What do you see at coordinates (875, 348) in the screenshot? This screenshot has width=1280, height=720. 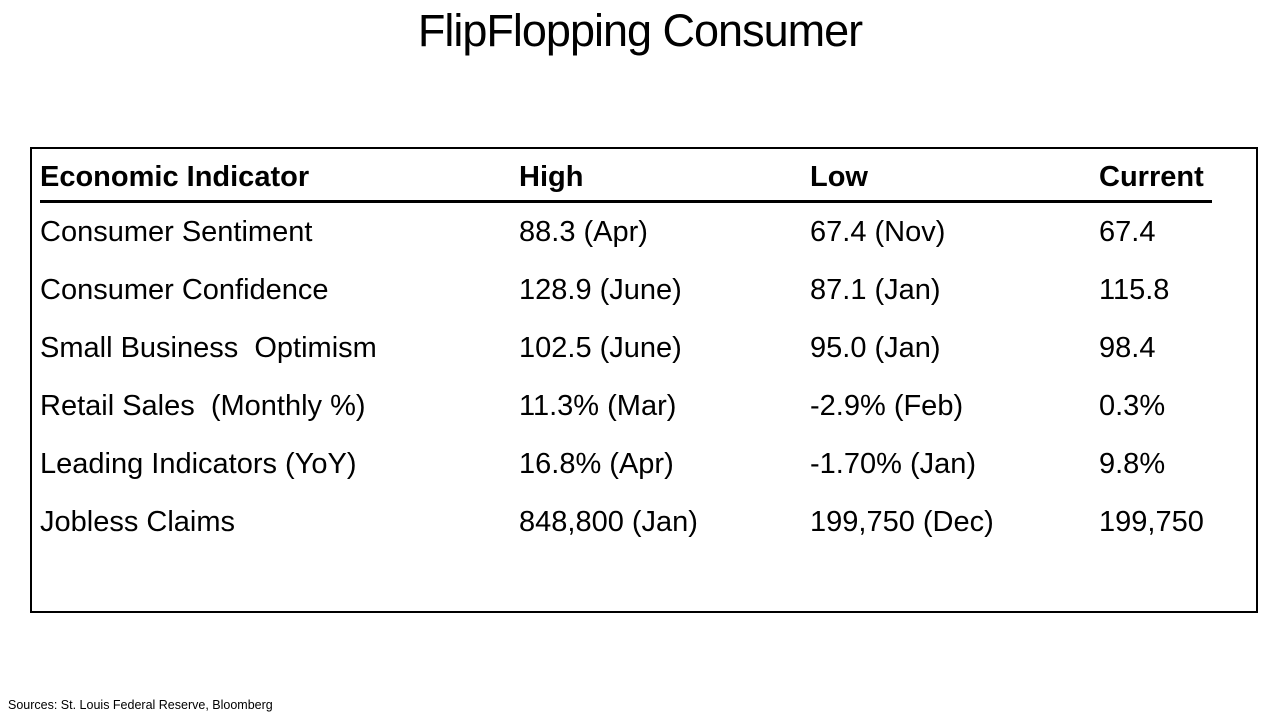 I see `cell-low: 95.0 (Jan)` at bounding box center [875, 348].